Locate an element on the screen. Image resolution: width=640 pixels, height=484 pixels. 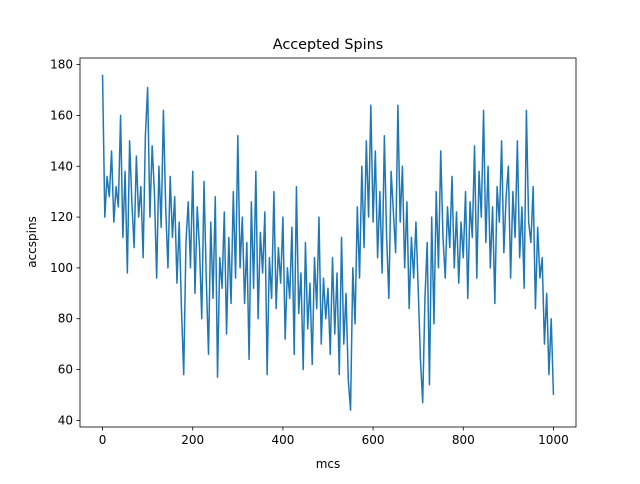
y-tick-label: 100 is located at coordinates (61, 268).